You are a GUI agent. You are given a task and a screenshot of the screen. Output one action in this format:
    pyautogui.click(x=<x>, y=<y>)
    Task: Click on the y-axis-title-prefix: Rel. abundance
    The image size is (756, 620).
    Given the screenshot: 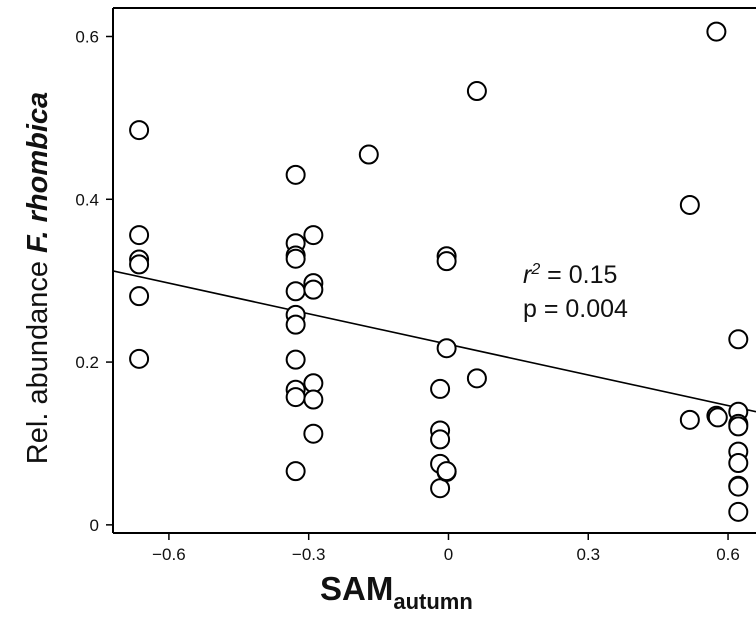 What is the action you would take?
    pyautogui.click(x=38, y=358)
    